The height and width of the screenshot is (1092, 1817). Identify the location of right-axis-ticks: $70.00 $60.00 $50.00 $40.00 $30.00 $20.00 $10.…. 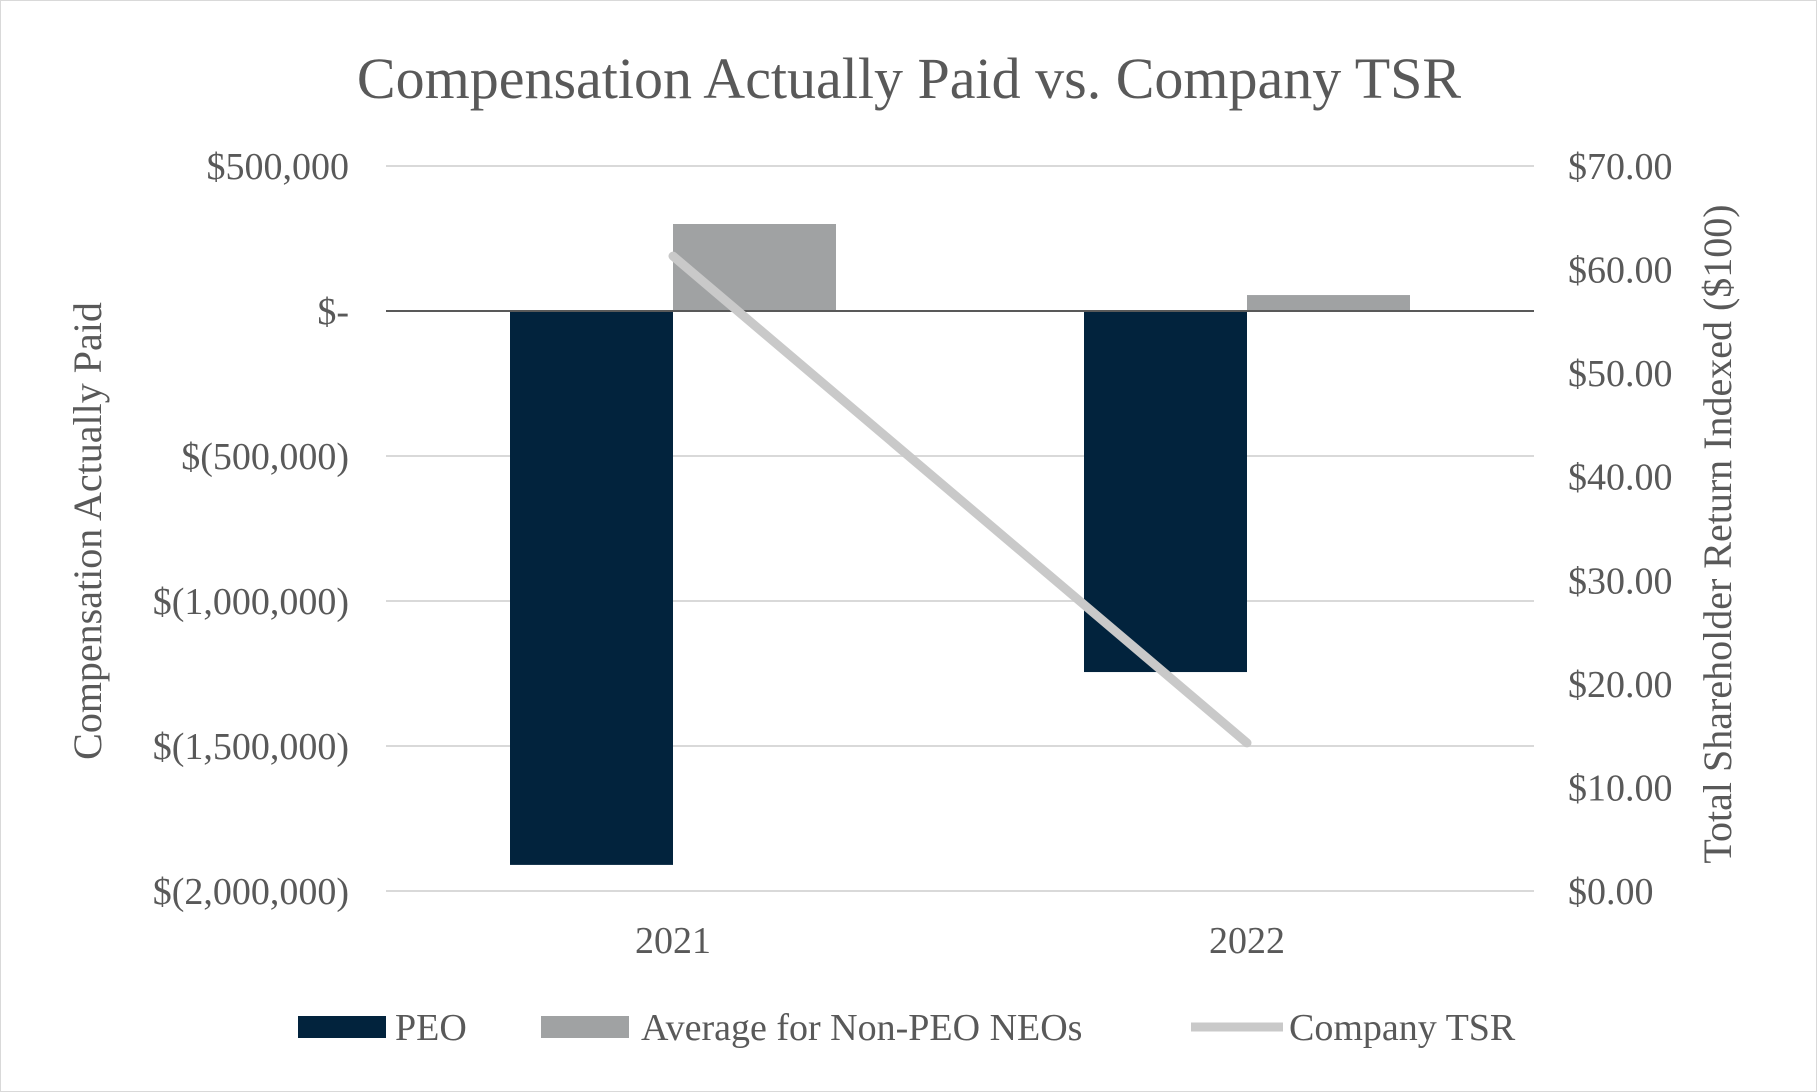
(1620, 529).